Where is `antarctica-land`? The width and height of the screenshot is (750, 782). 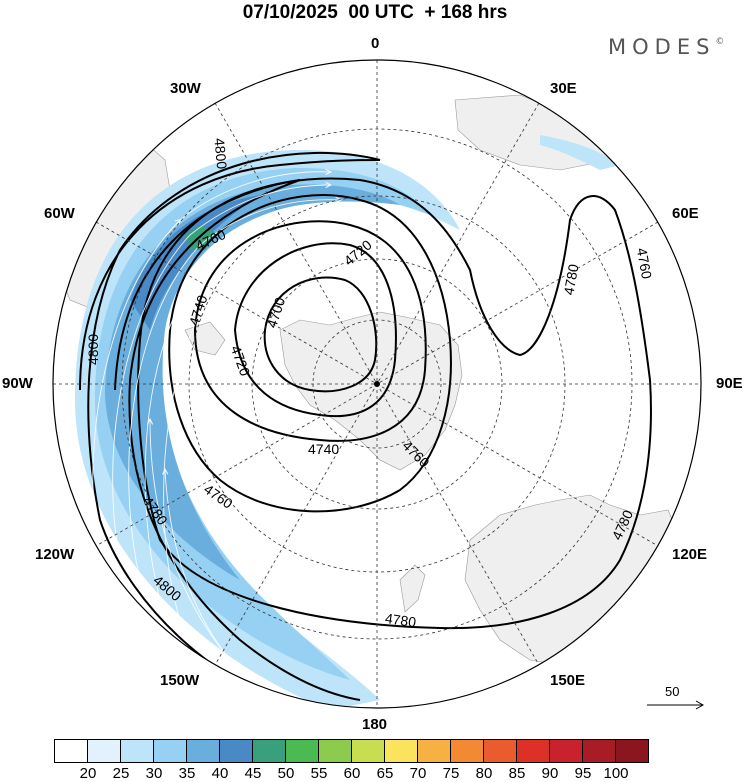
antarctica-land is located at coordinates (371, 391).